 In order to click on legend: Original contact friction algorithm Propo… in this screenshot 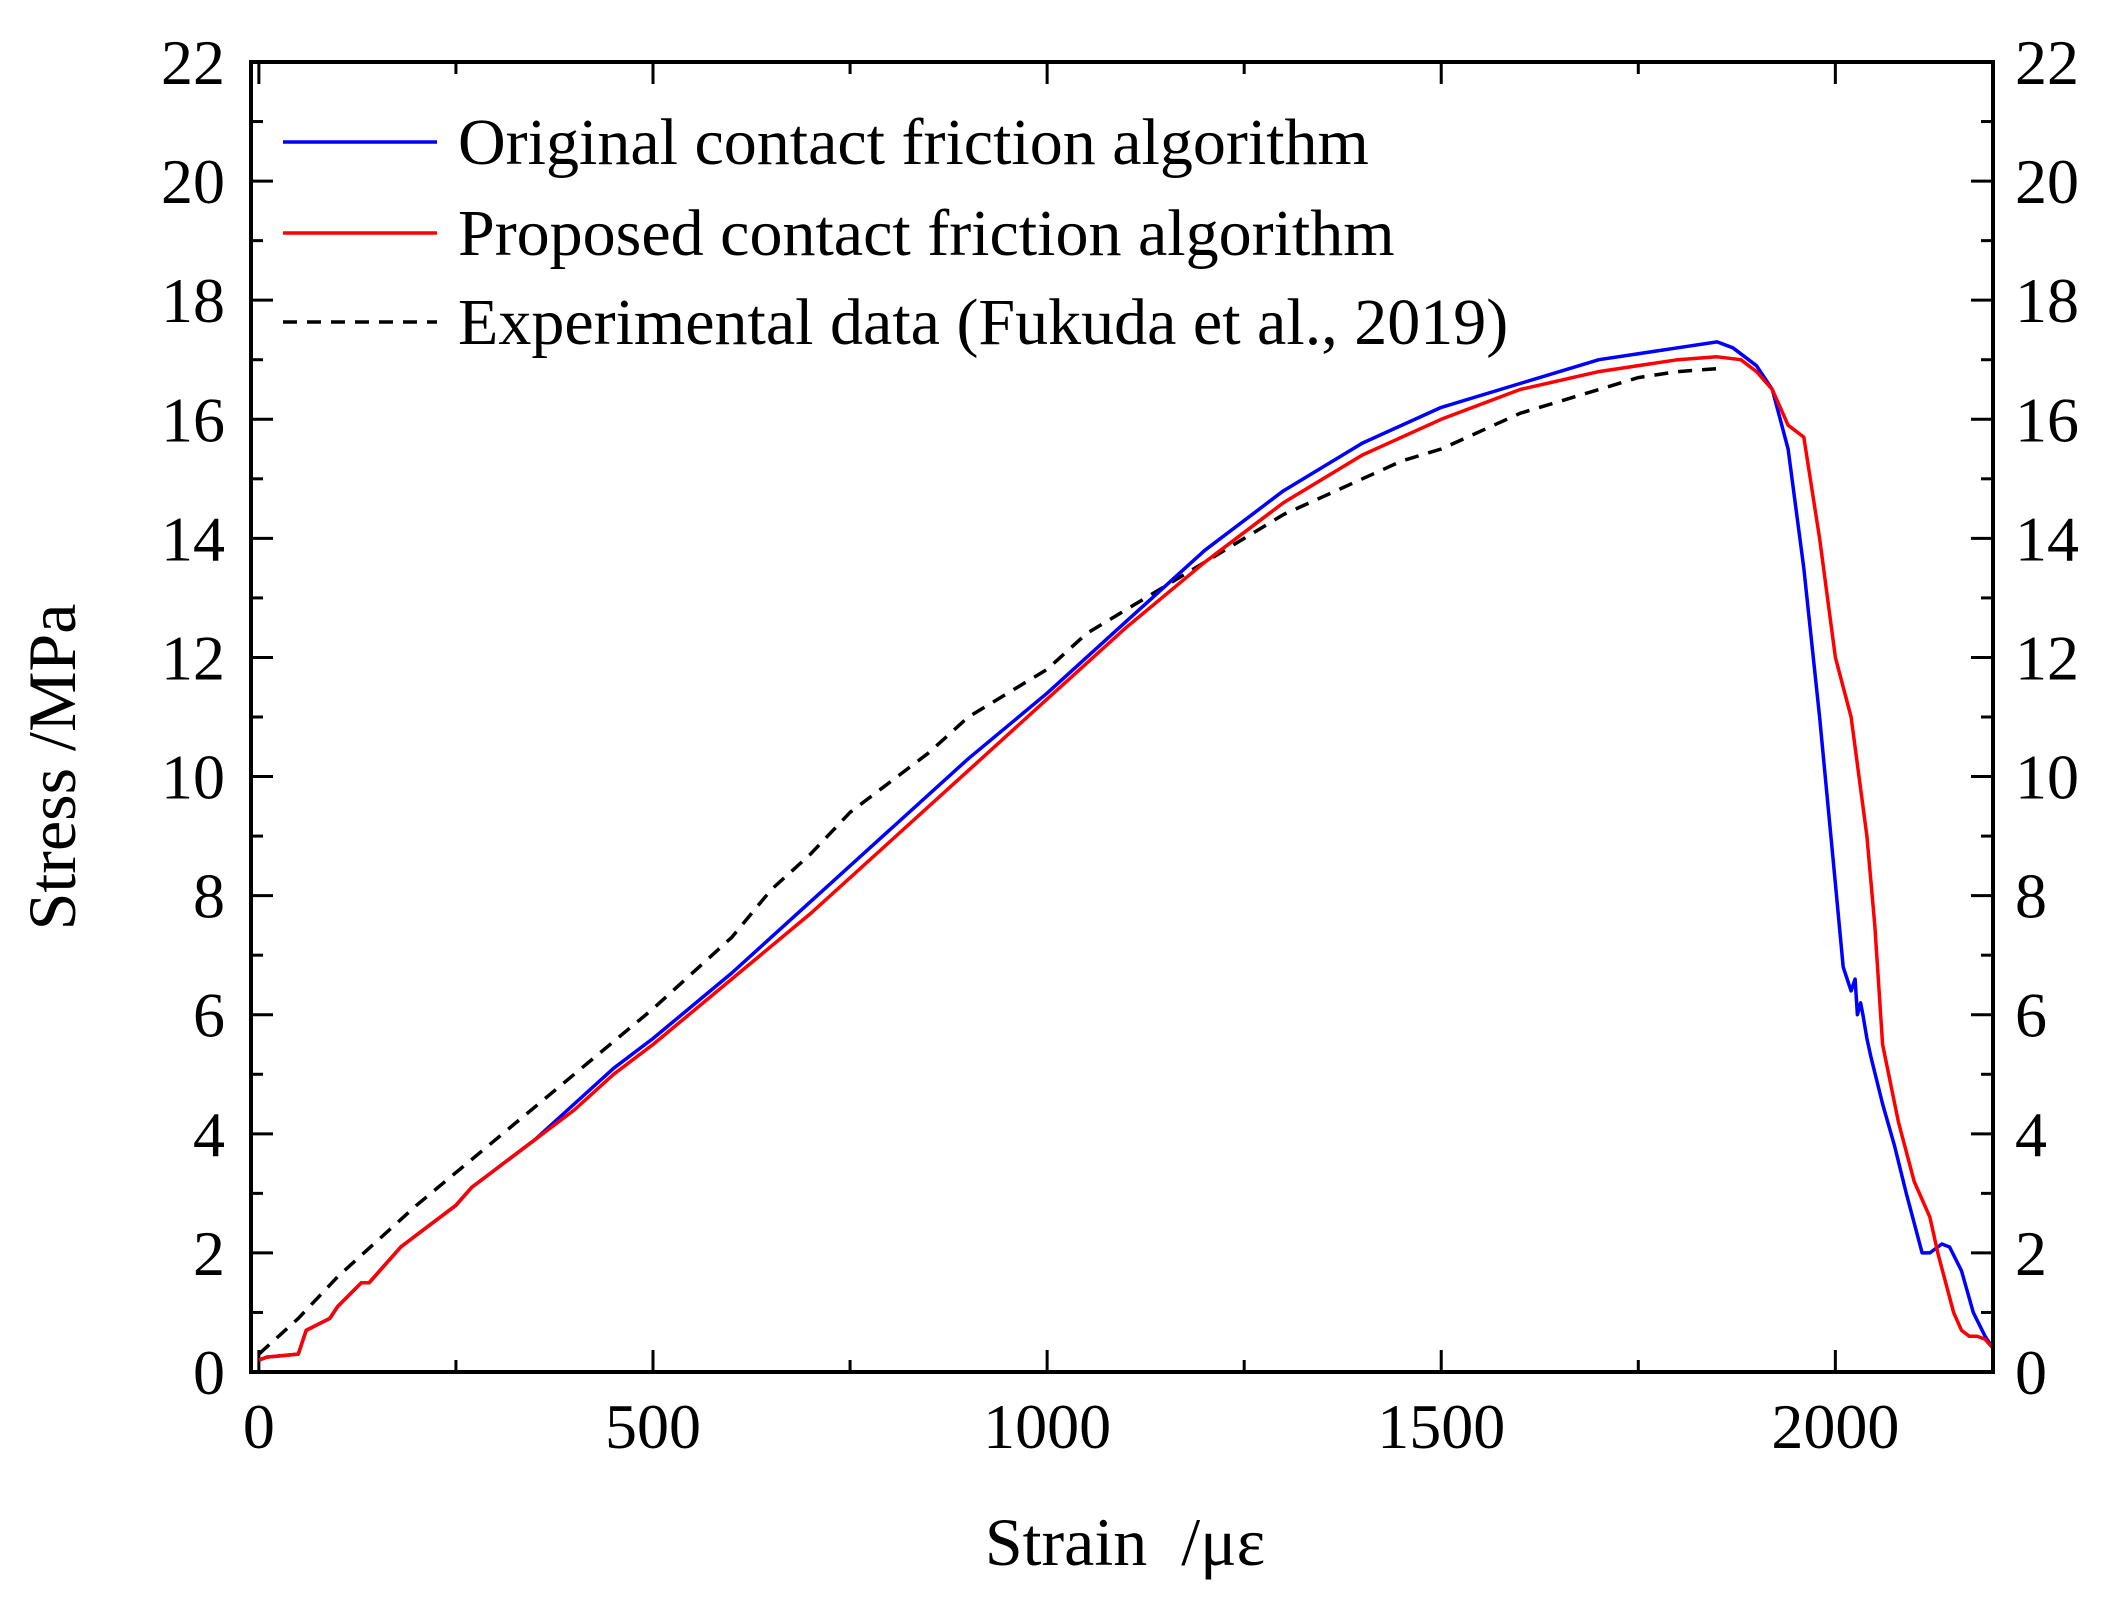, I will do `click(895, 232)`.